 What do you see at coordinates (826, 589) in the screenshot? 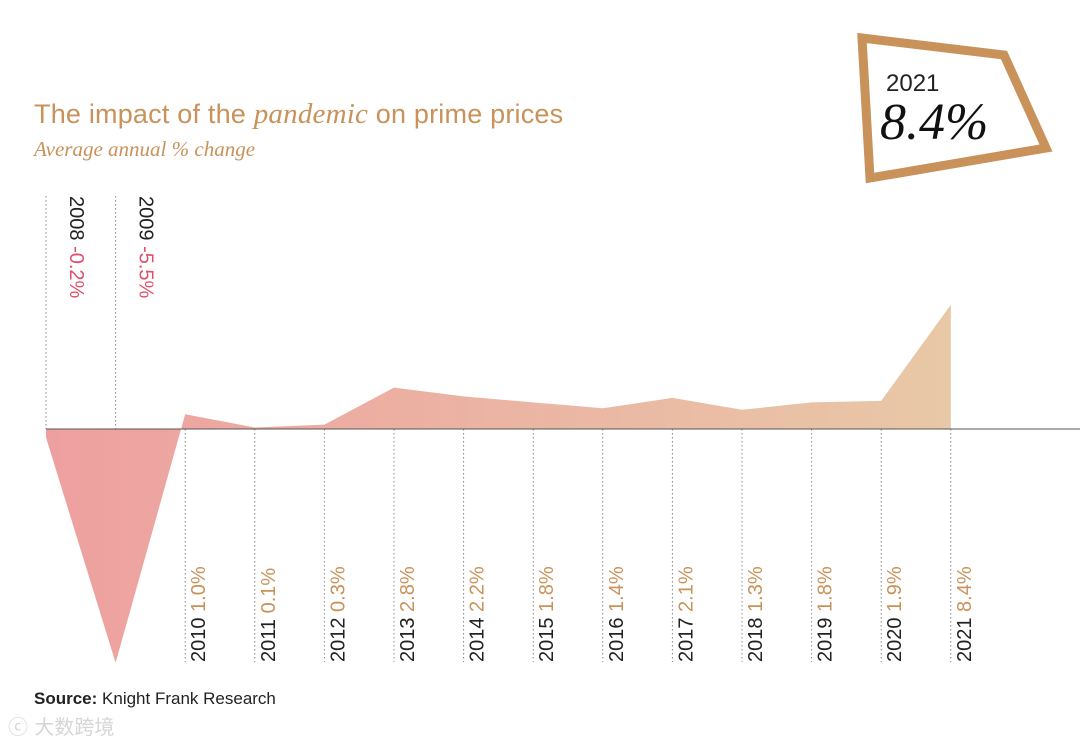
I see `value-label-2019: 1.8%` at bounding box center [826, 589].